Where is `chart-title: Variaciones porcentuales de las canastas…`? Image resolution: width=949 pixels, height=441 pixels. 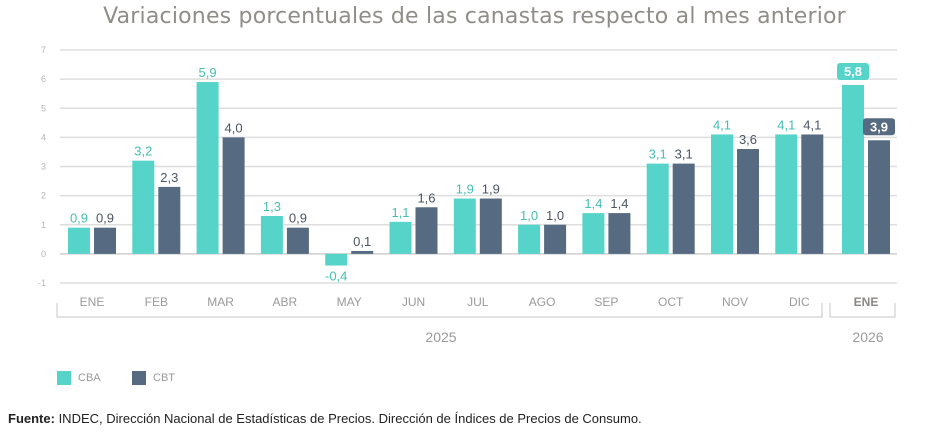
chart-title: Variaciones porcentuales de las canastas… is located at coordinates (474, 16).